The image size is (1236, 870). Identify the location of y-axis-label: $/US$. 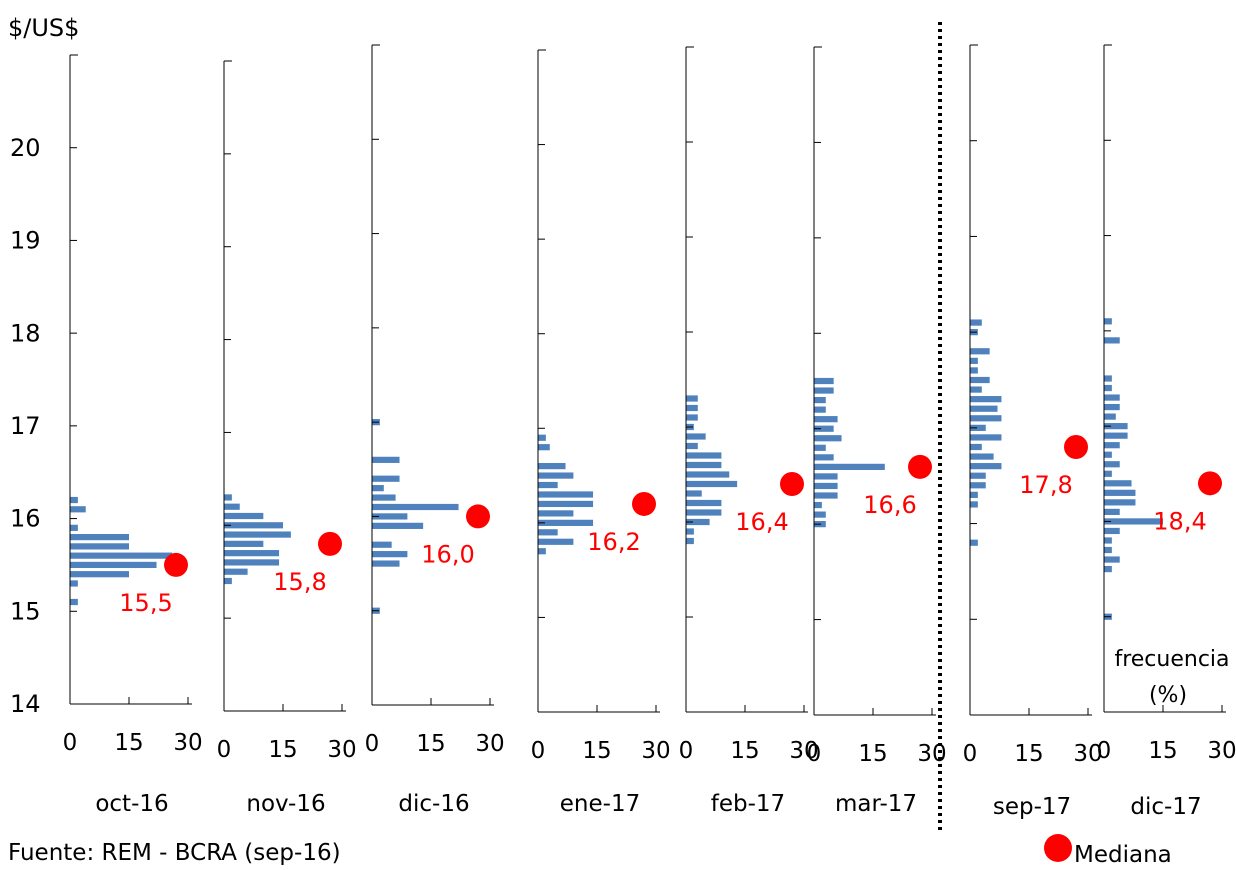
(43, 28).